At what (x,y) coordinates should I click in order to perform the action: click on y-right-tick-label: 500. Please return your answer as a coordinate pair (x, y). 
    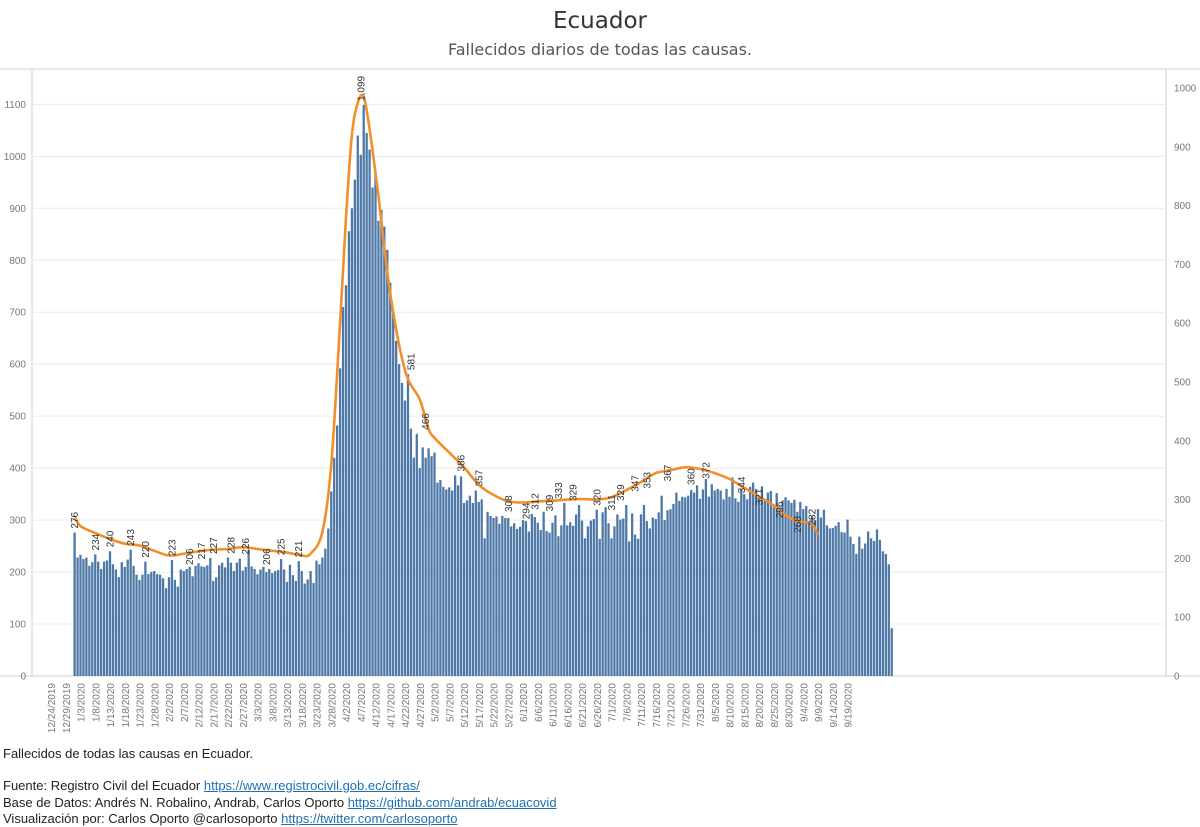
    Looking at the image, I should click on (1182, 383).